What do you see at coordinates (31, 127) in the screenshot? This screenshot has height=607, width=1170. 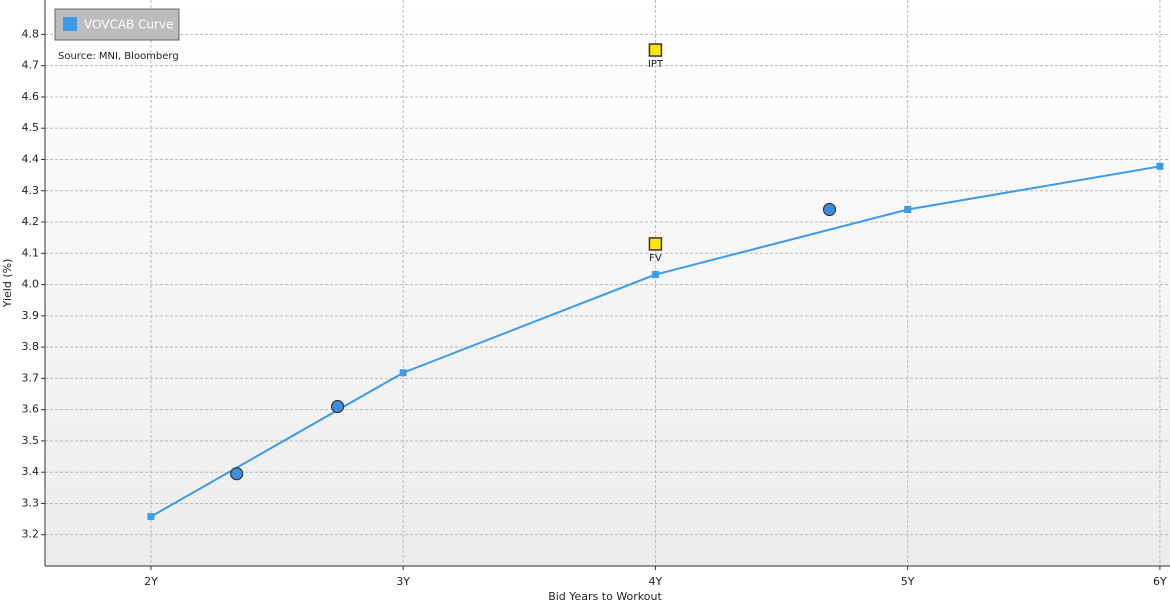 I see `y-tick-label: 4.5` at bounding box center [31, 127].